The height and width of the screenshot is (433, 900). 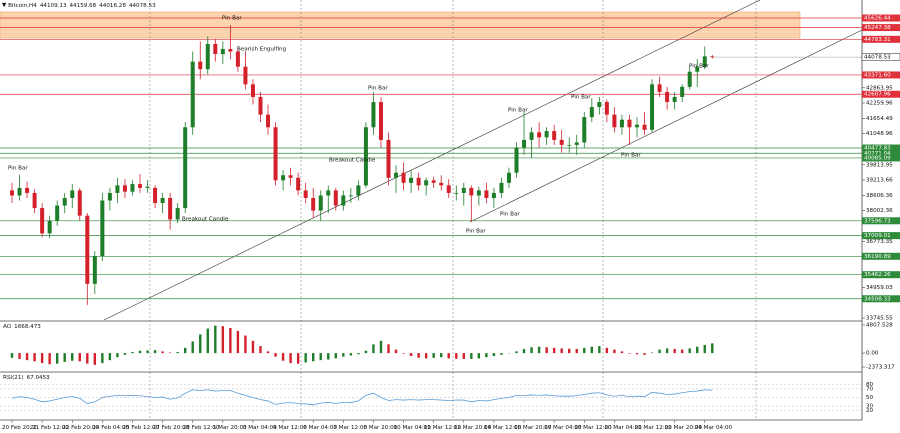 What do you see at coordinates (879, 119) in the screenshot?
I see `y-tick-label: 41654.49` at bounding box center [879, 119].